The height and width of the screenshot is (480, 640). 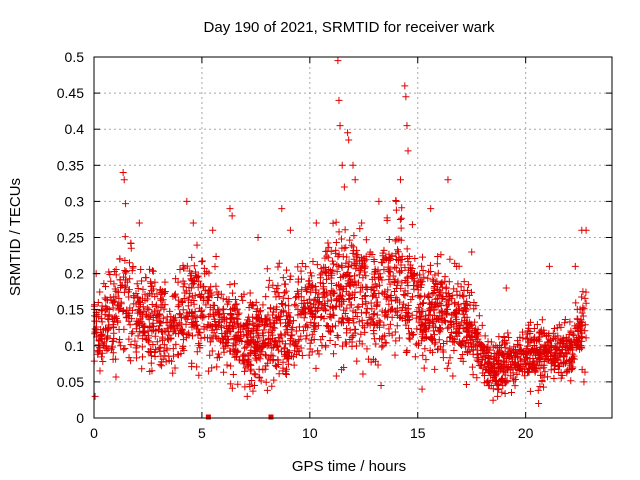 I want to click on y-tick-label: 0.25, so click(x=70, y=238).